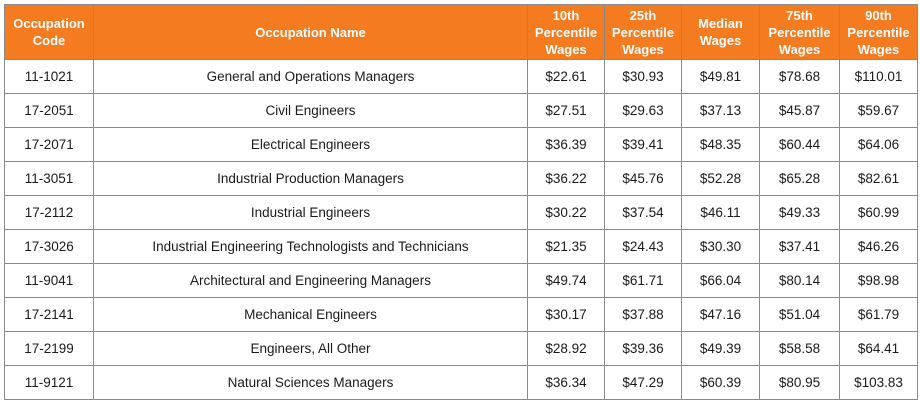 The width and height of the screenshot is (920, 402). What do you see at coordinates (643, 280) in the screenshot?
I see `p25-wage-cell: $61.71` at bounding box center [643, 280].